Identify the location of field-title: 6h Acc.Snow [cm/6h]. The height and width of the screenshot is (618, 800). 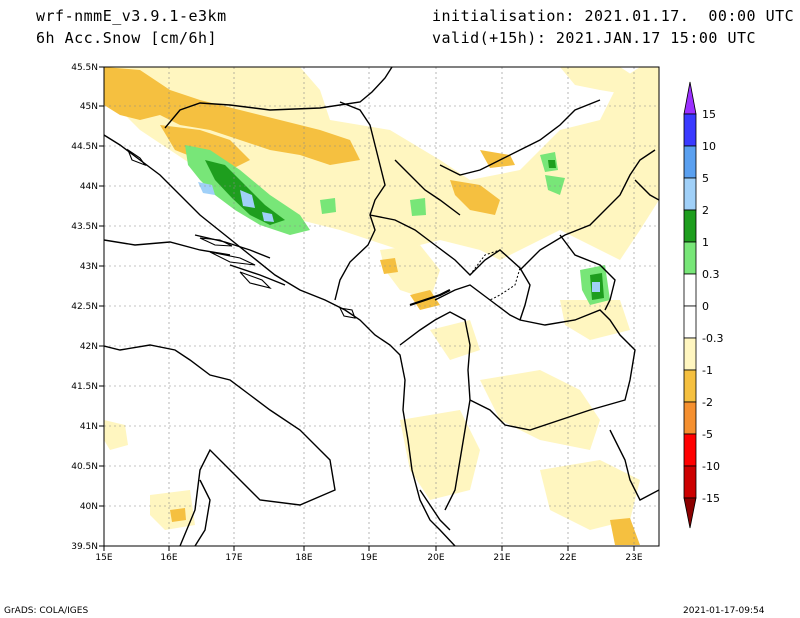
(127, 38).